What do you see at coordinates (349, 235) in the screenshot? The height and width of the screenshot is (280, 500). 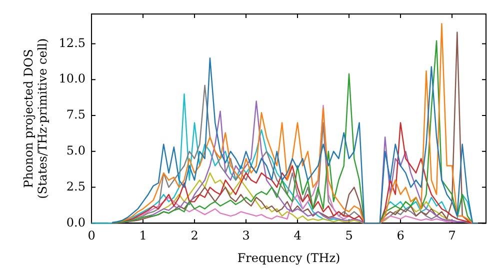 I see `x-tick-label: 5` at bounding box center [349, 235].